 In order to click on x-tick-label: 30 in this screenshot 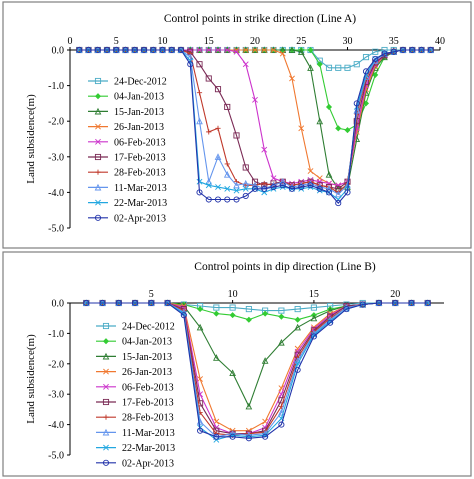, I will do `click(348, 41)`.